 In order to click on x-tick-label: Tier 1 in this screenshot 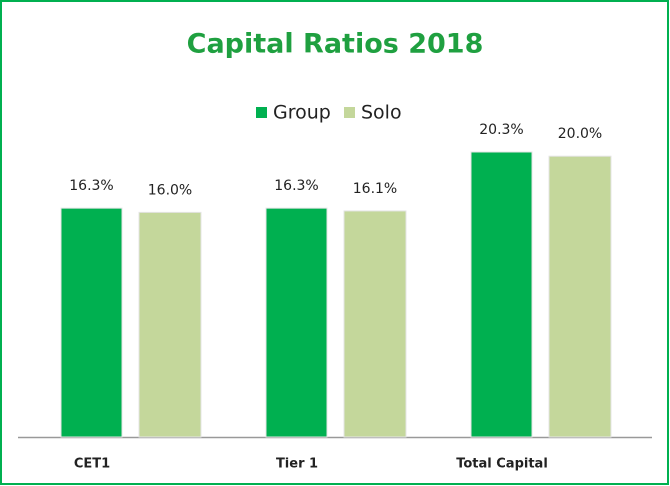, I will do `click(297, 464)`.